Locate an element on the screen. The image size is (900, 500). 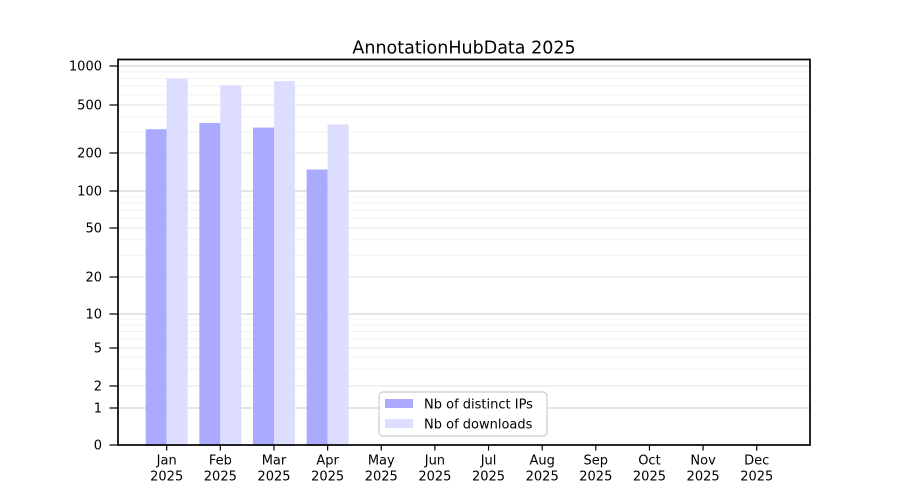
bar-distinct-ips-mar is located at coordinates (263, 286).